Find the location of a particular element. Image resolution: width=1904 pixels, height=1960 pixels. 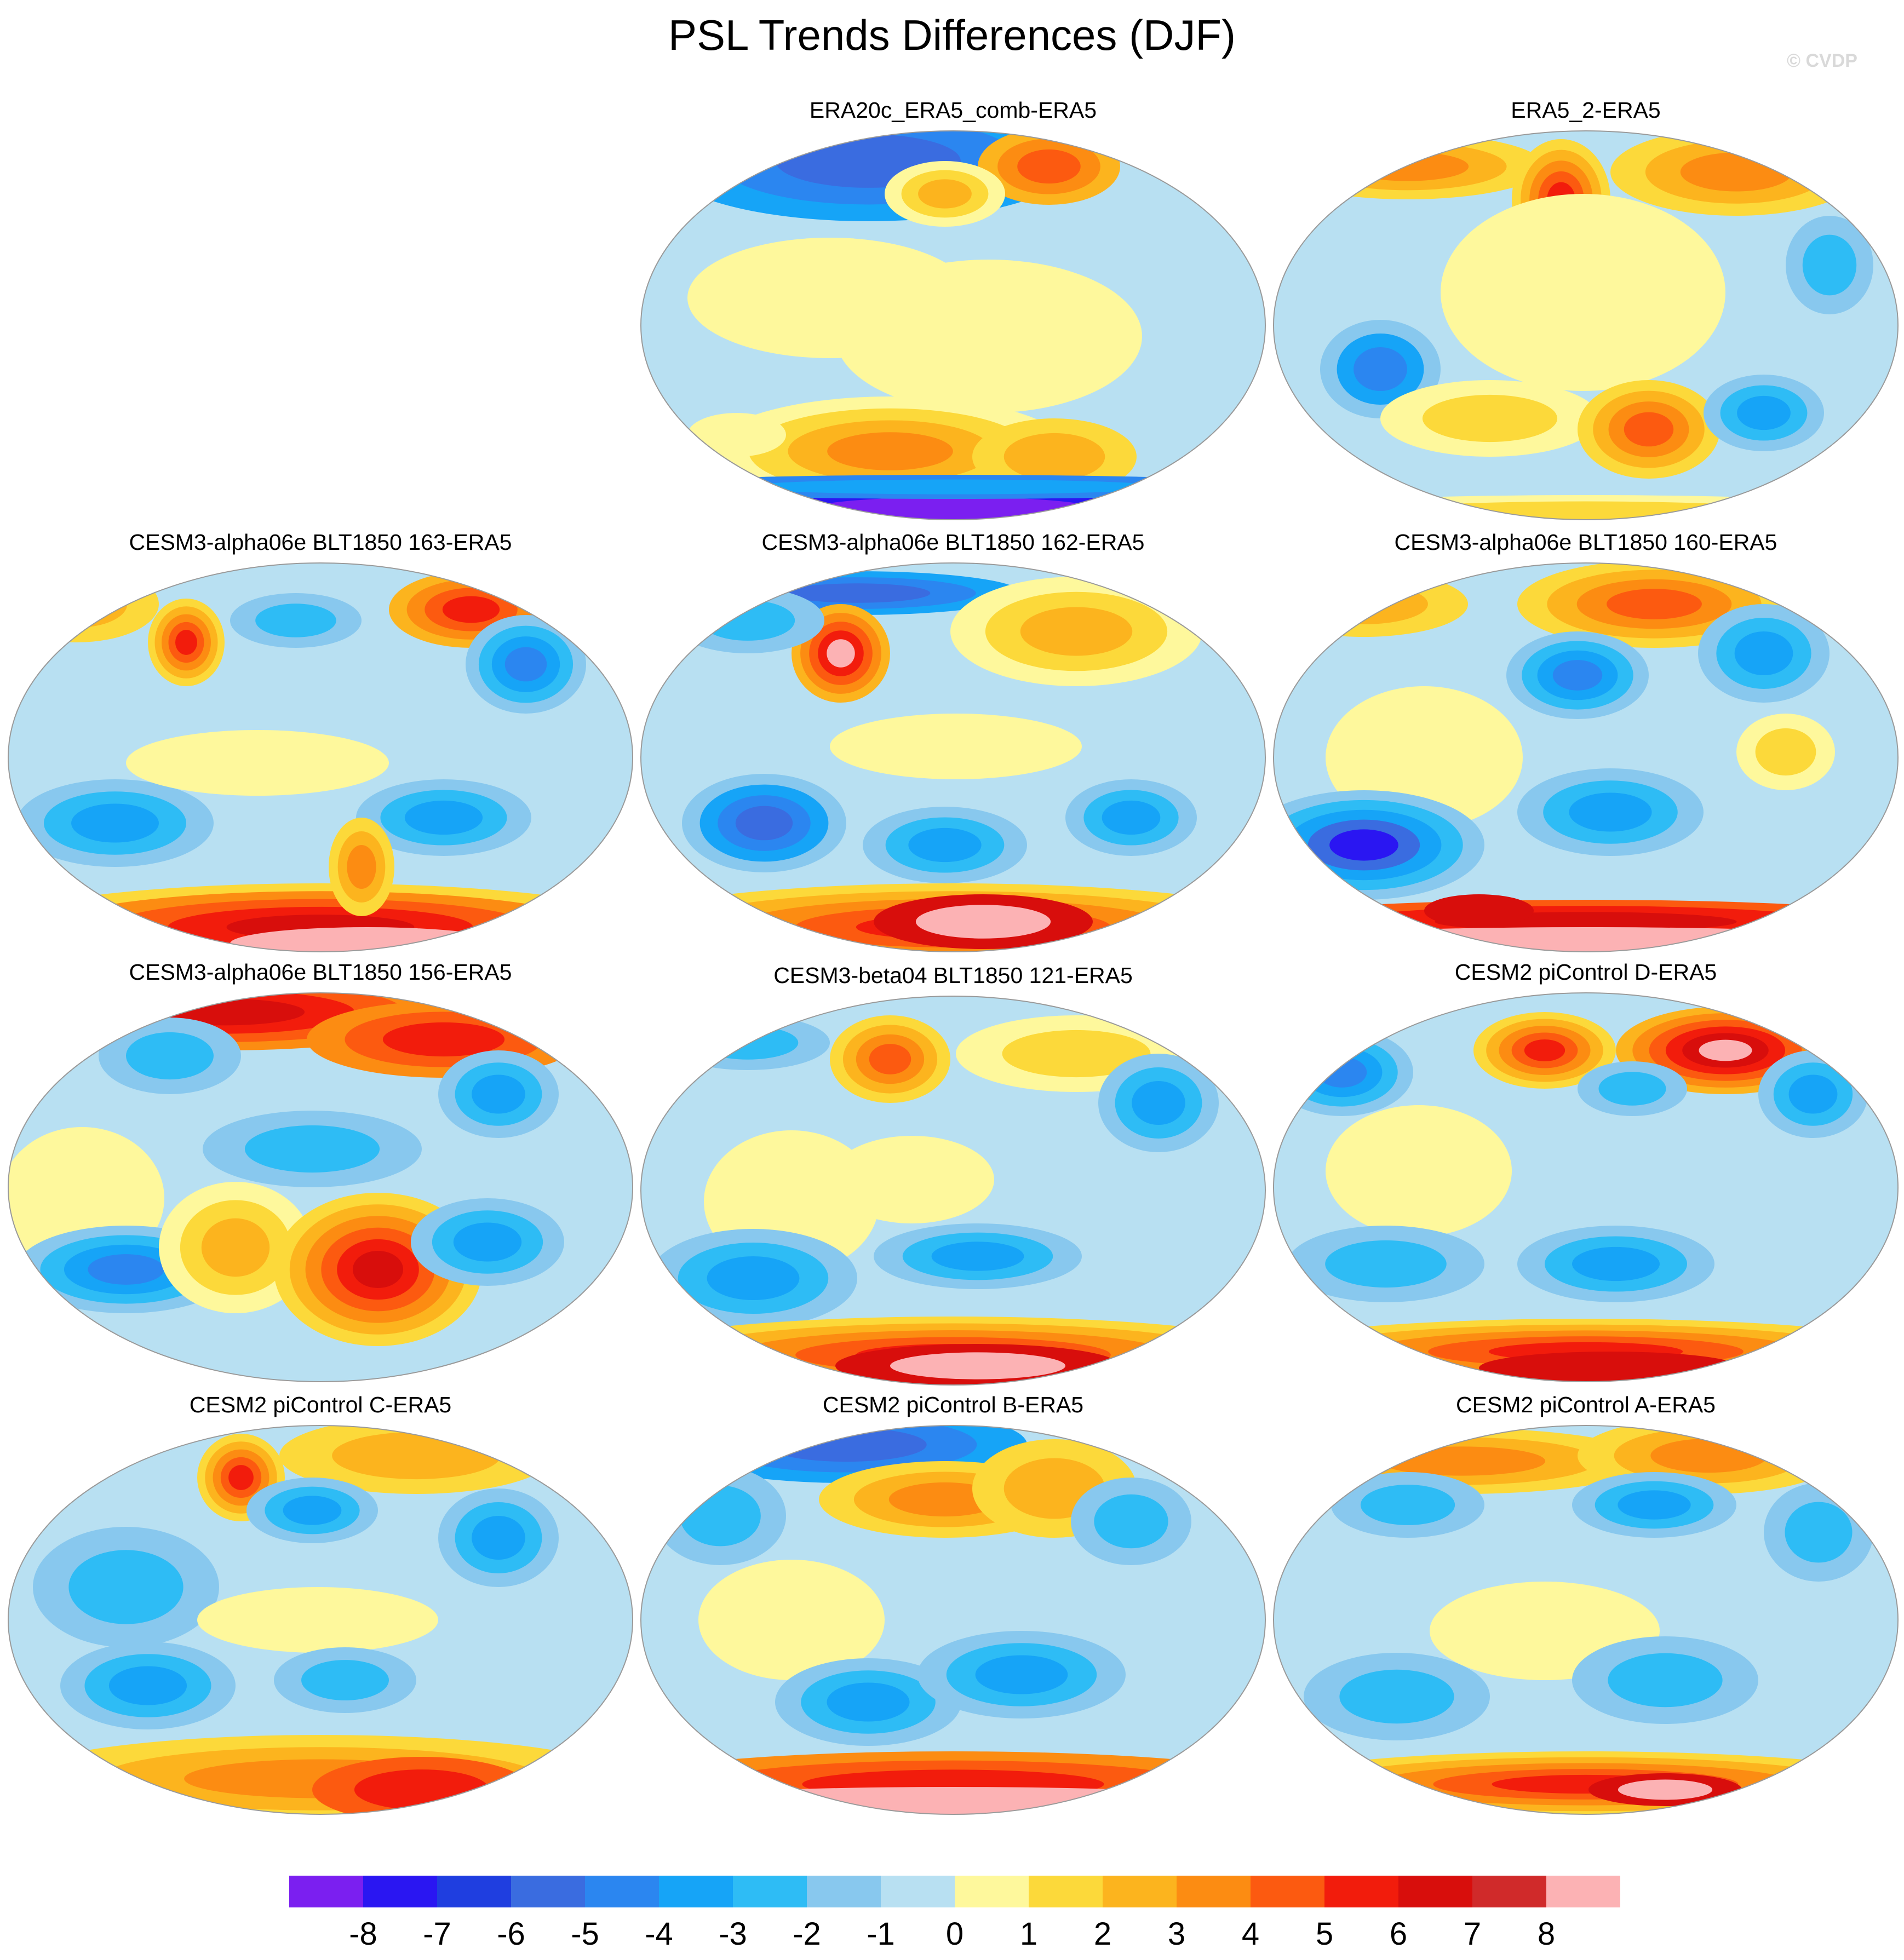

colorbar-tick-label: 2 is located at coordinates (1102, 1934).